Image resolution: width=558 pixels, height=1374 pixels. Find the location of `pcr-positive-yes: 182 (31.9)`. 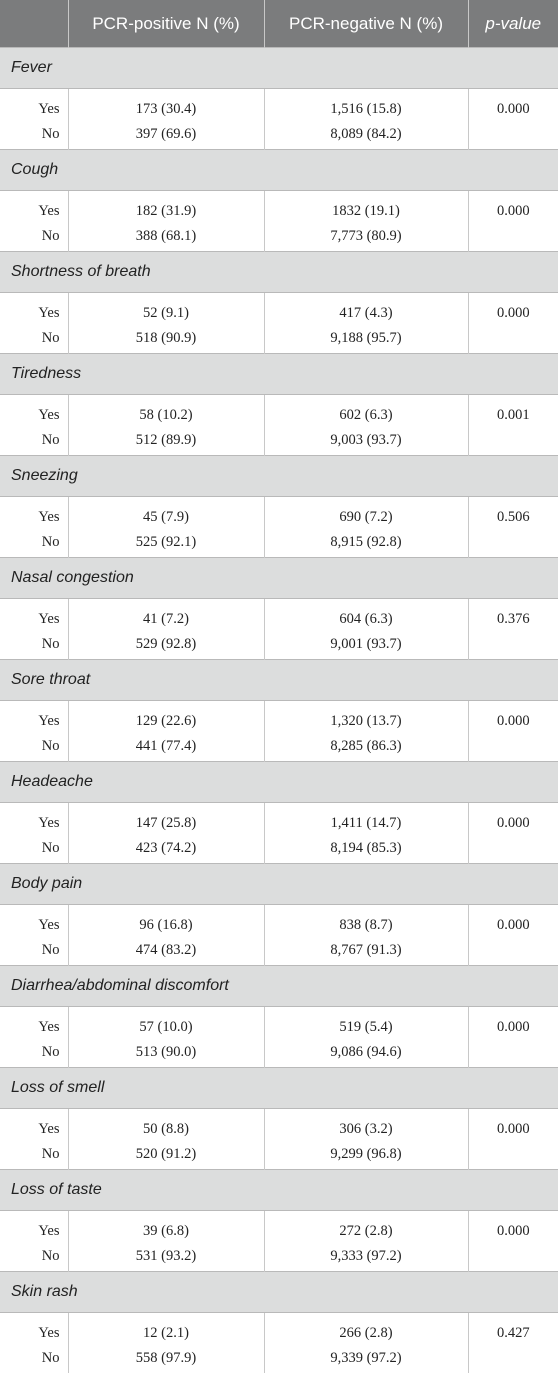

pcr-positive-yes: 182 (31.9) is located at coordinates (166, 211).